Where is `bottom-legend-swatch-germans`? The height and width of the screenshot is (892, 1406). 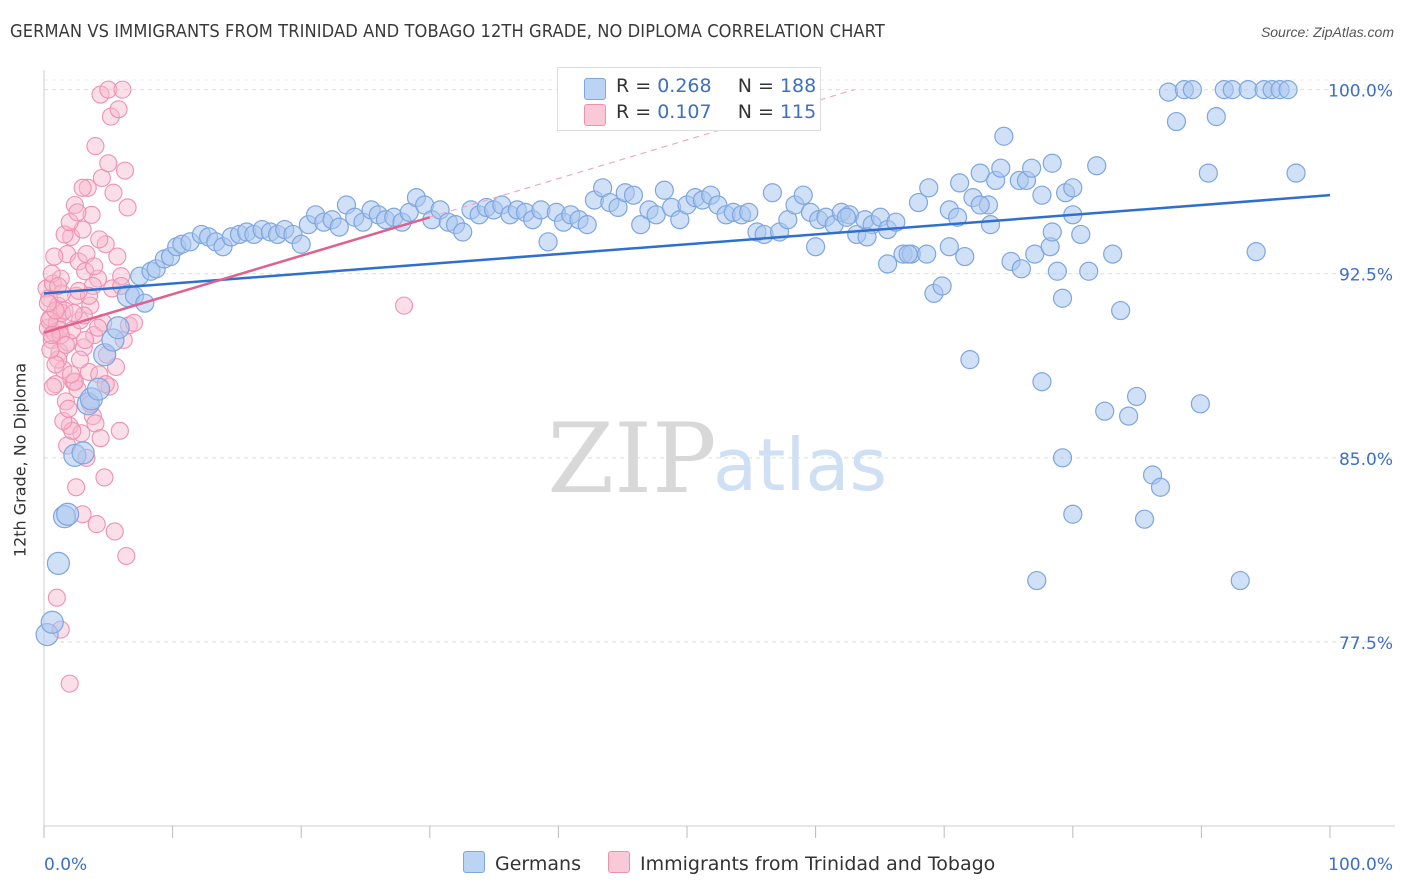 bottom-legend-swatch-germans is located at coordinates (474, 862).